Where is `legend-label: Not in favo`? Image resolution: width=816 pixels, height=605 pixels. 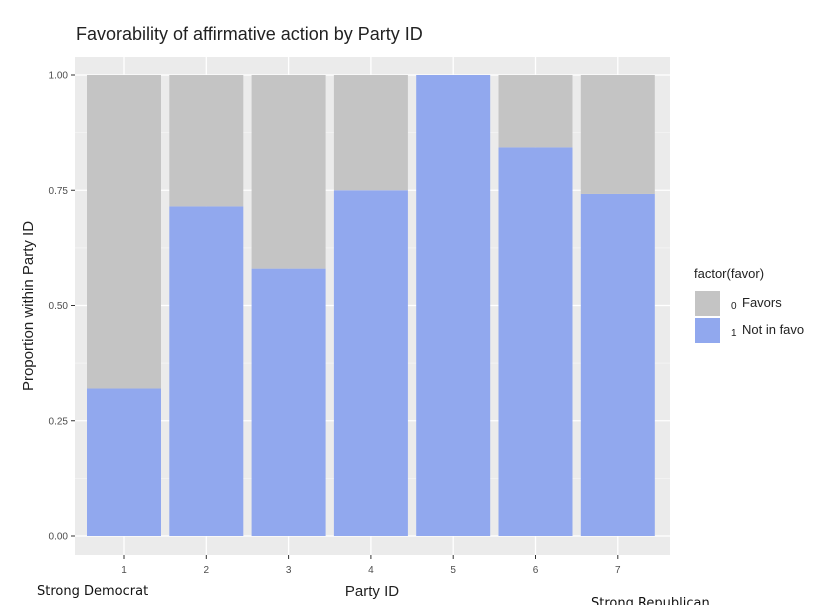
legend-label: Not in favo is located at coordinates (773, 329).